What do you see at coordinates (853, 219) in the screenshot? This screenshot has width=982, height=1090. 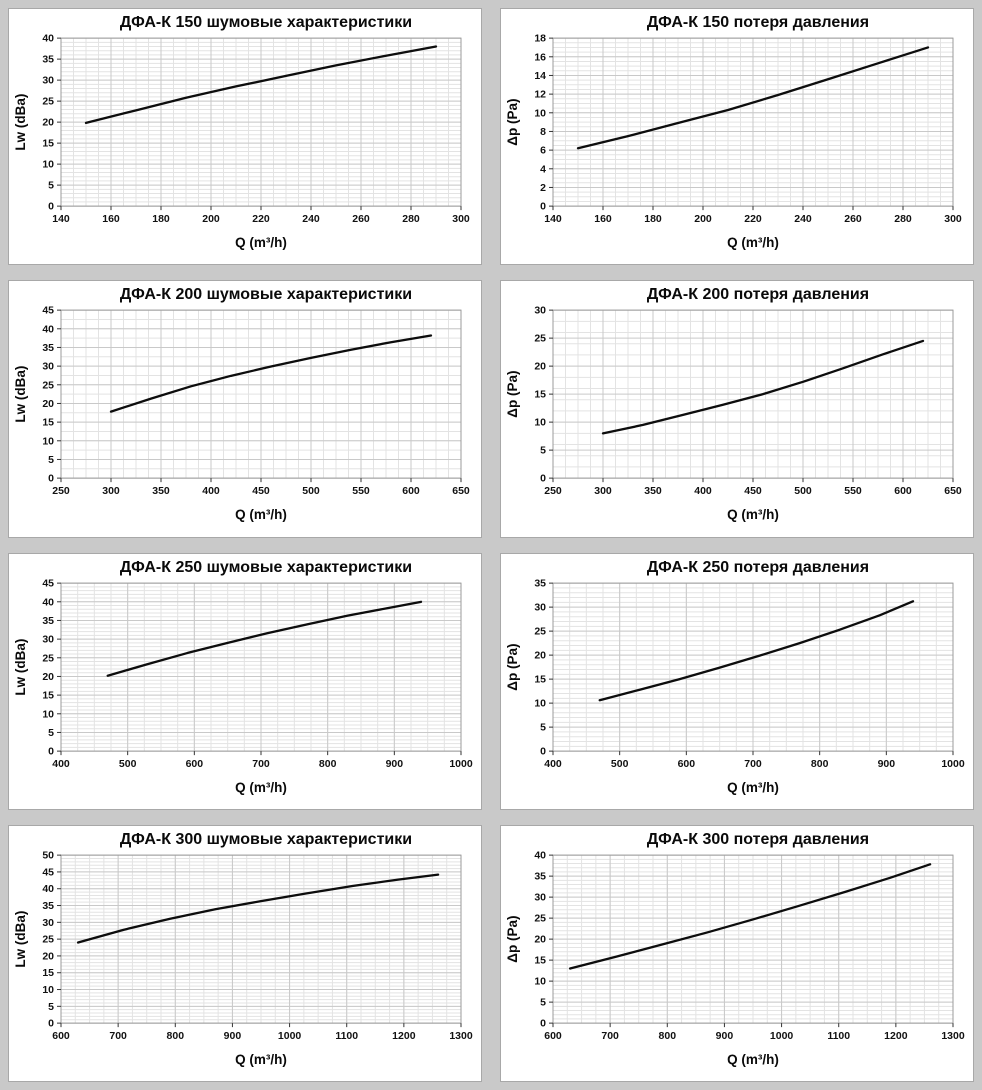 I see `svg-text: 260` at bounding box center [853, 219].